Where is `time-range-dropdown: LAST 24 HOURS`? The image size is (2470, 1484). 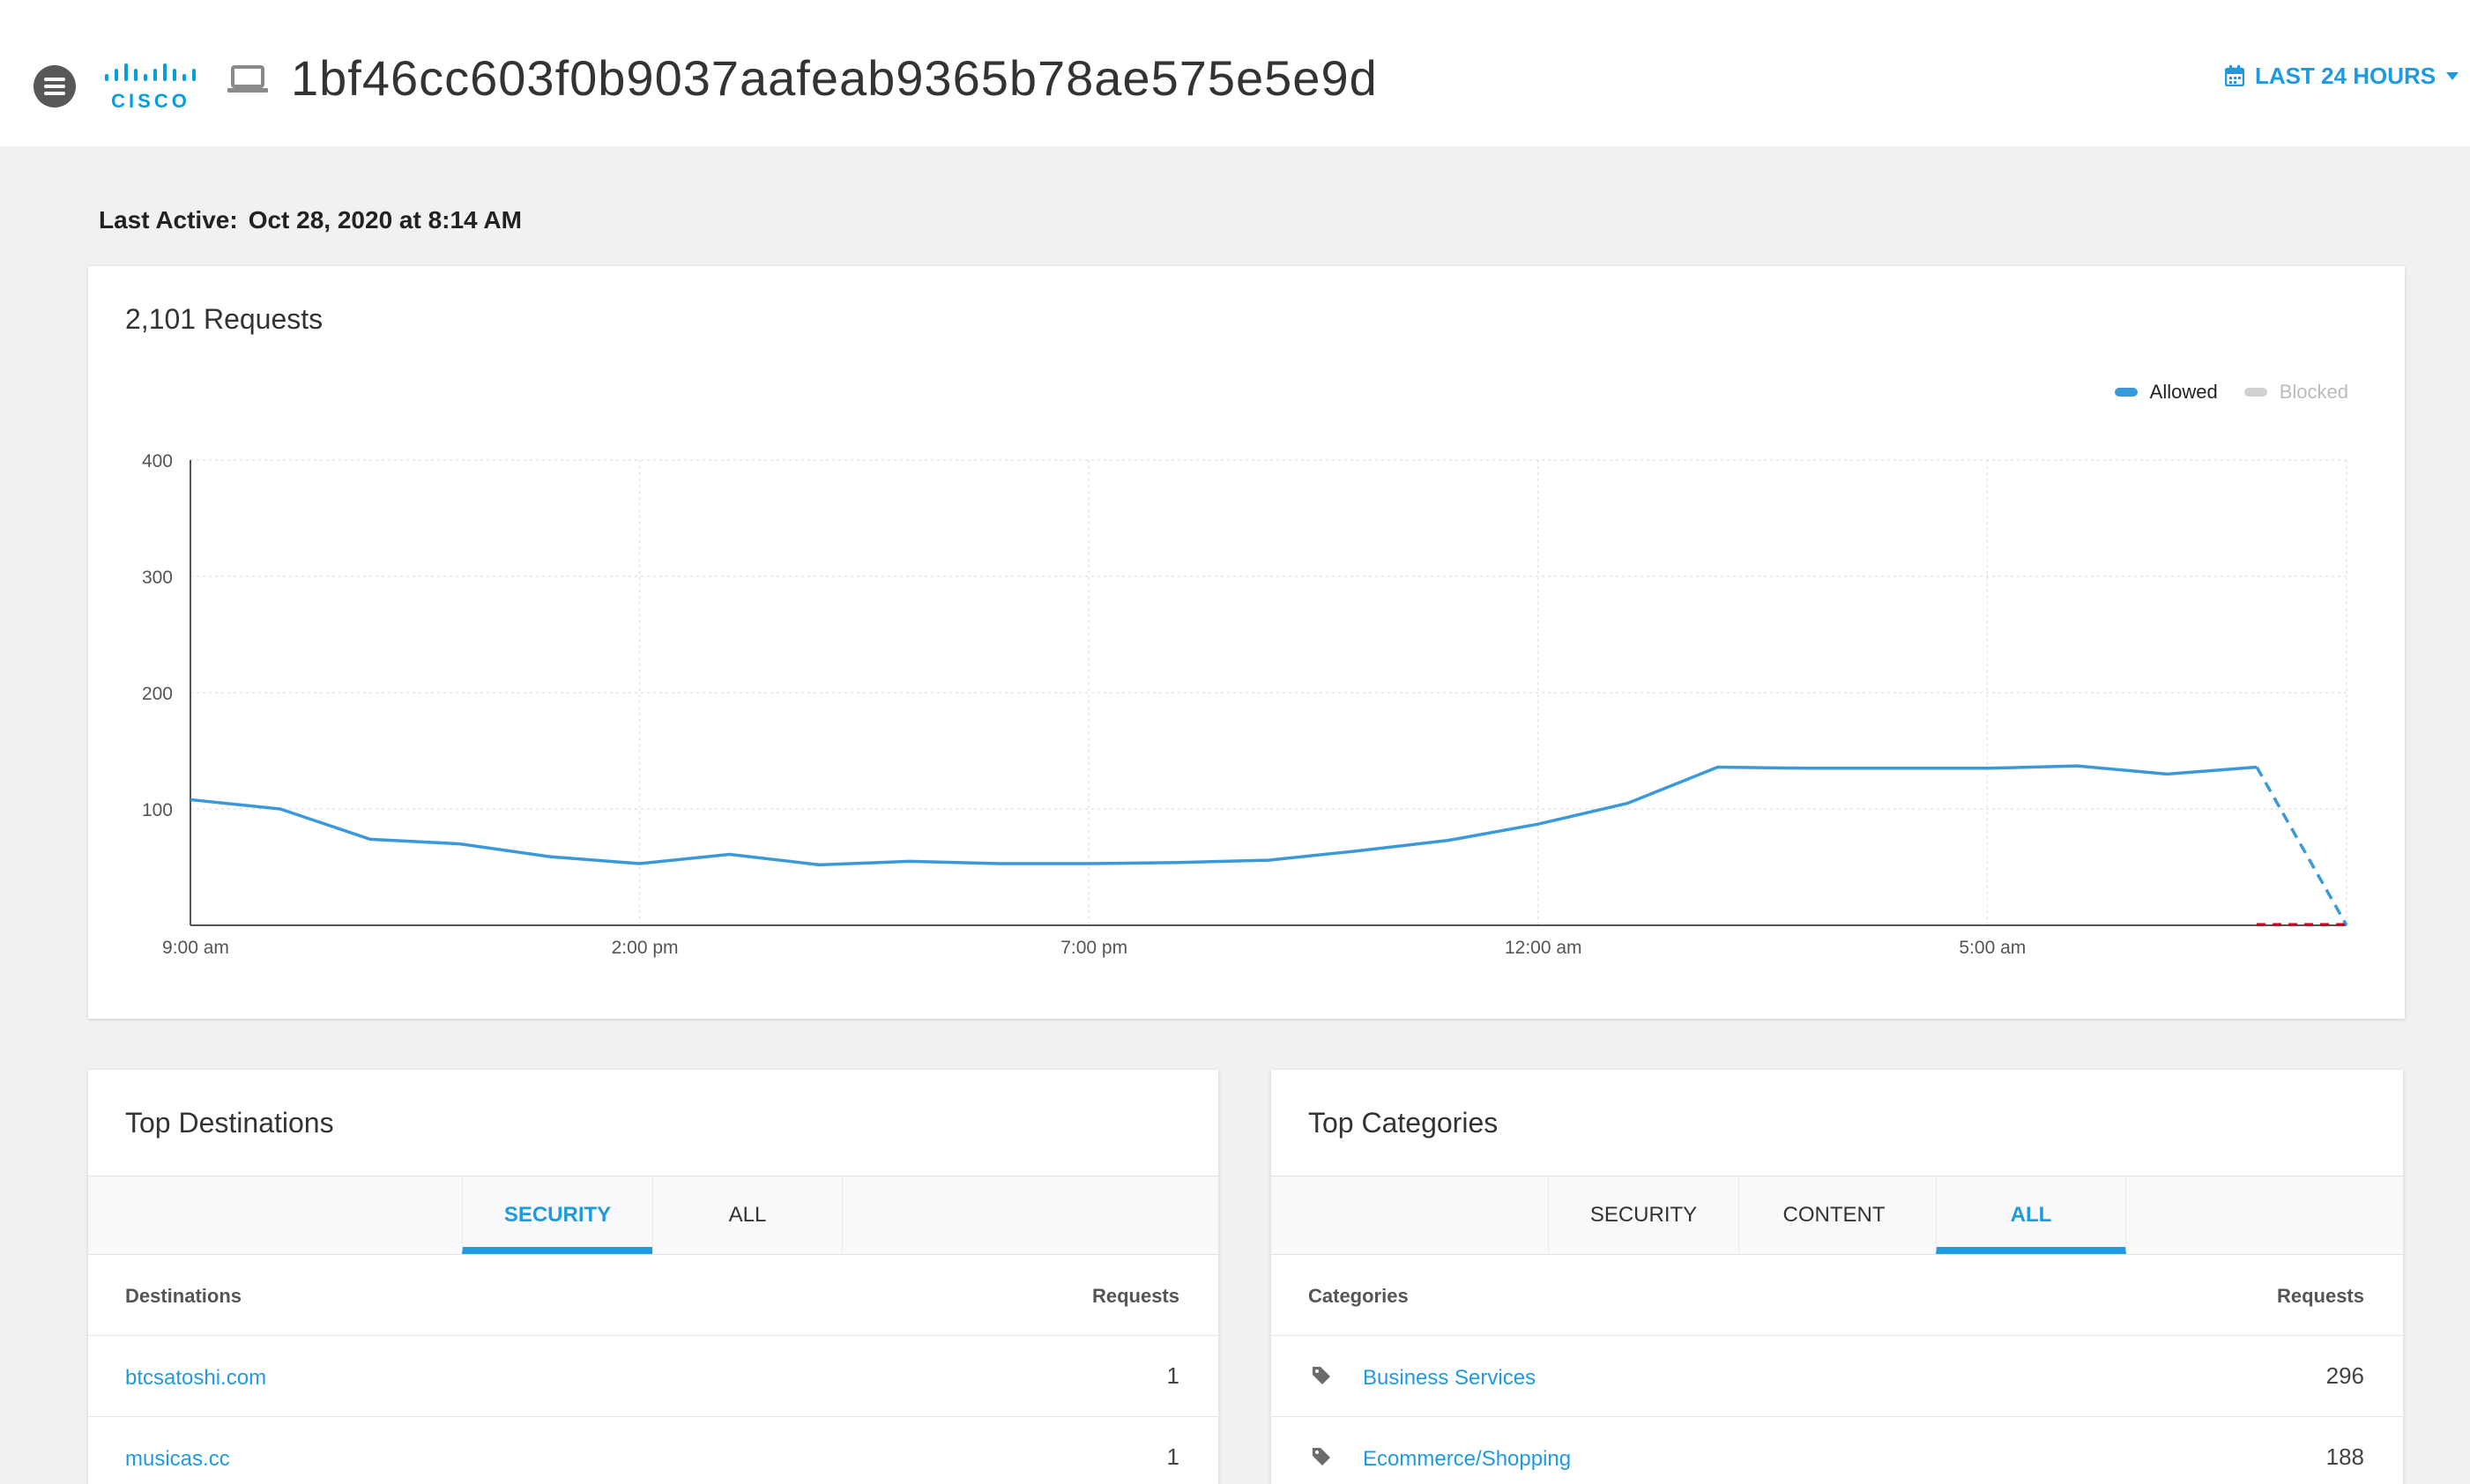 time-range-dropdown: LAST 24 HOURS is located at coordinates (2342, 75).